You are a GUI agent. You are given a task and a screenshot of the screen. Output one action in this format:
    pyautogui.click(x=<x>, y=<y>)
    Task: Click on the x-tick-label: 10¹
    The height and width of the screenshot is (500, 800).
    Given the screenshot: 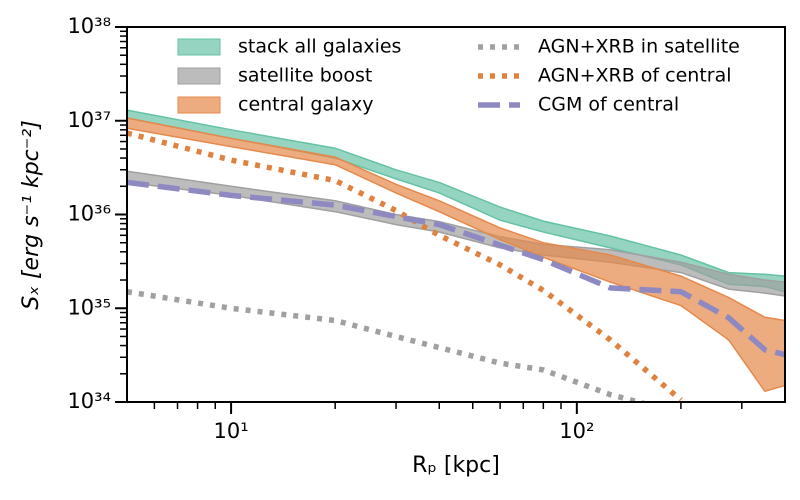 What is the action you would take?
    pyautogui.click(x=231, y=431)
    